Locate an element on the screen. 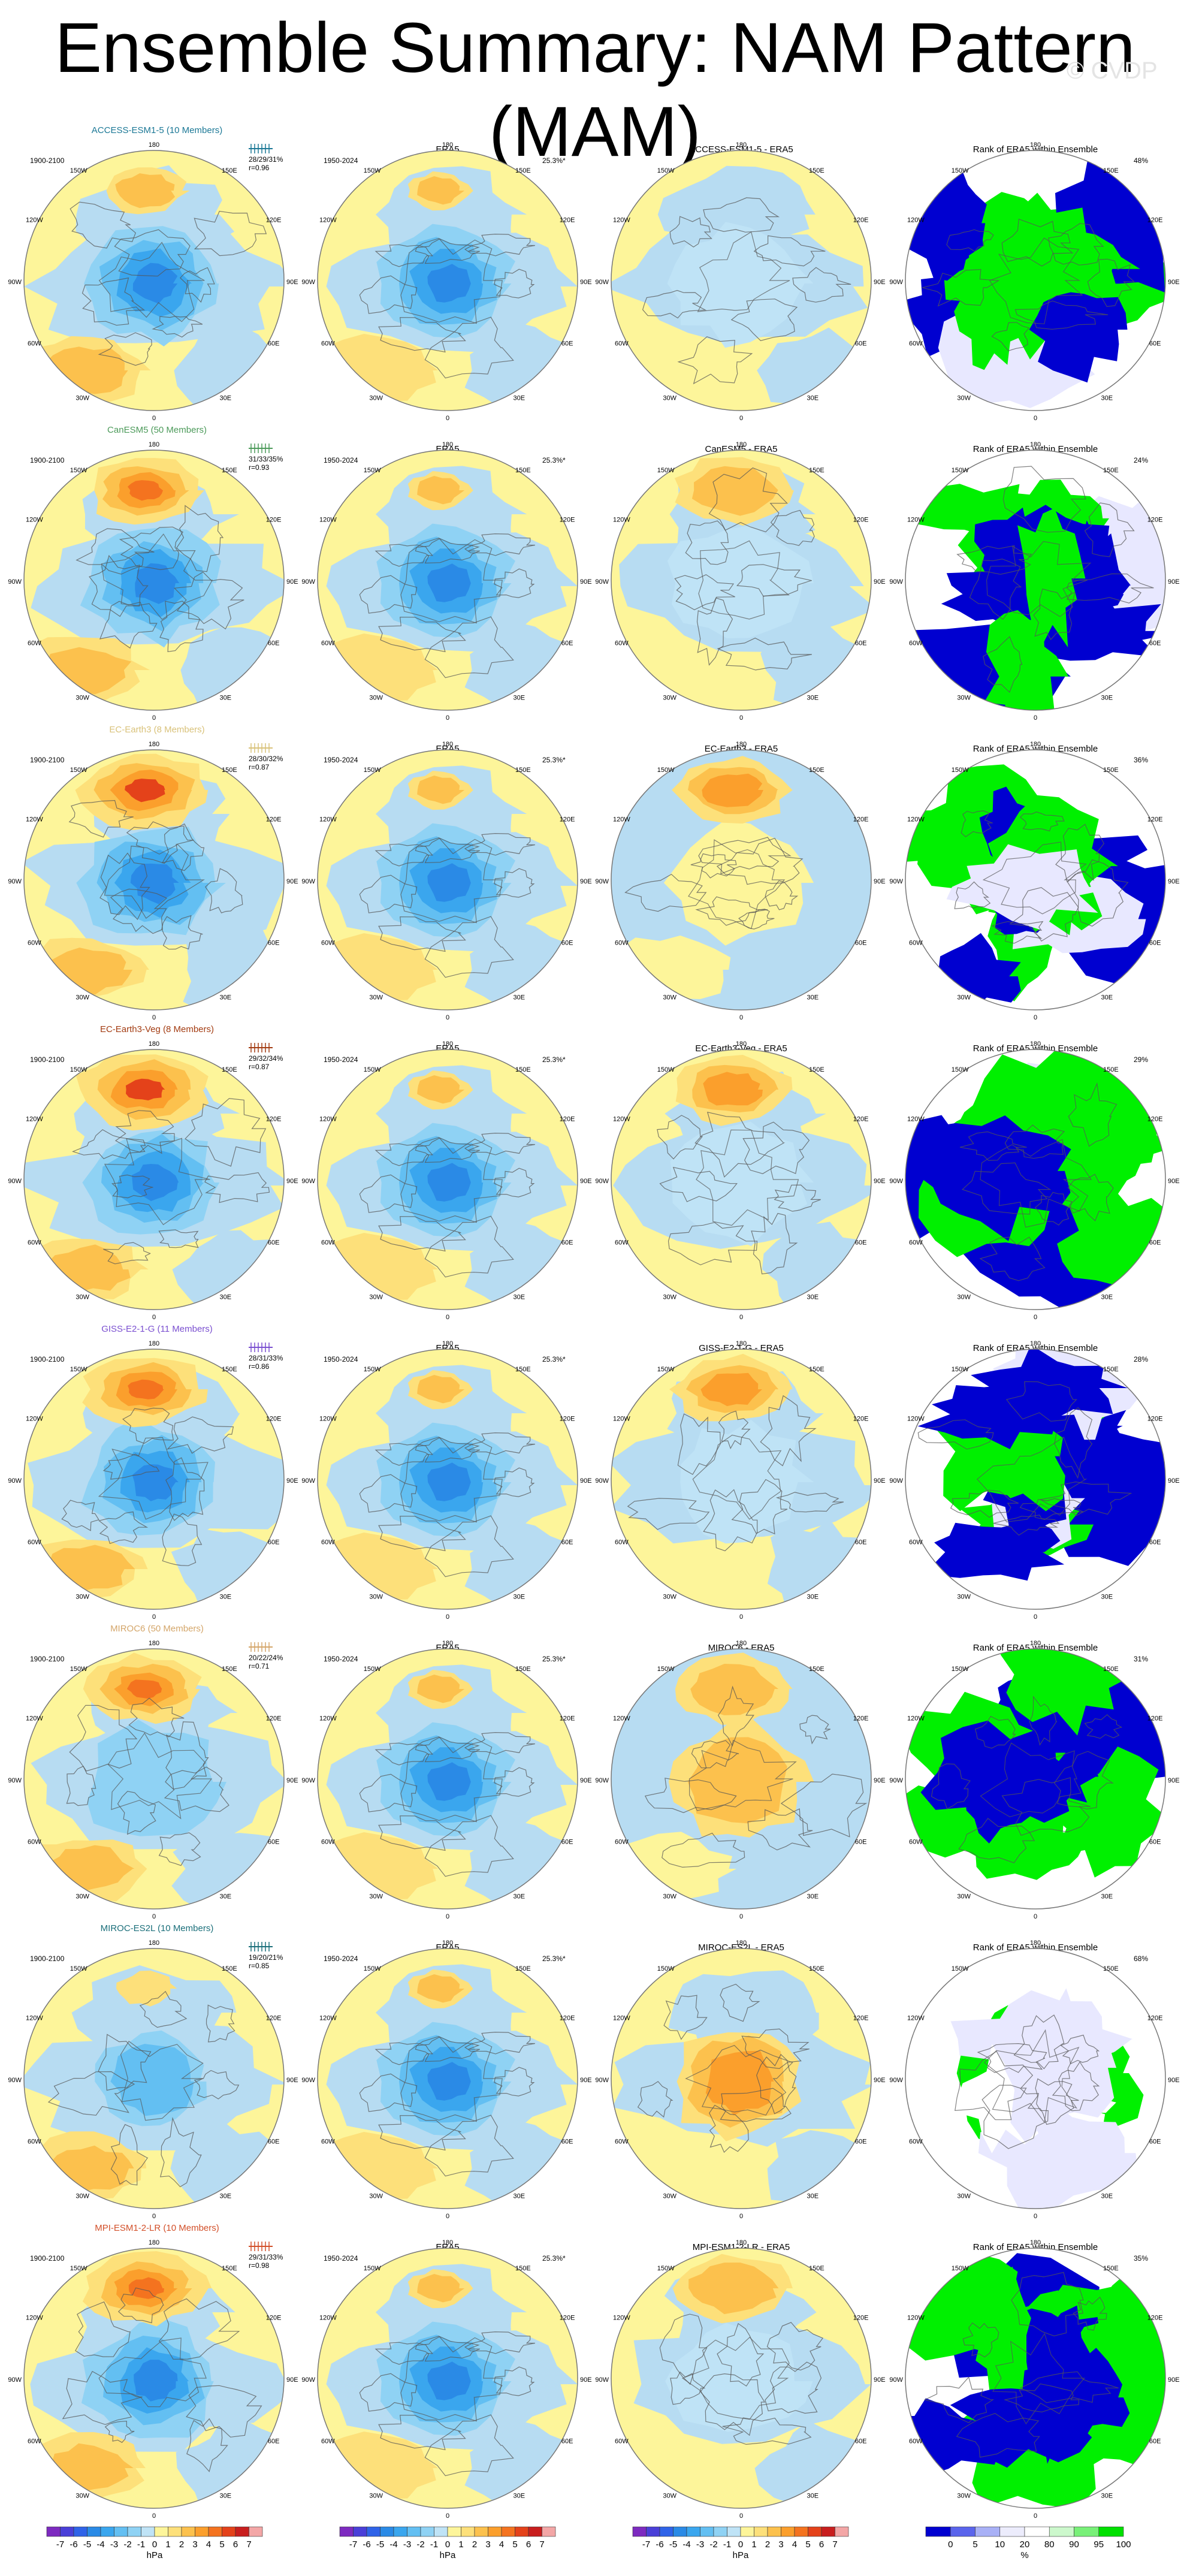 The width and height of the screenshot is (1190, 2576). colorbar-tick-label: 80 is located at coordinates (1050, 2545).